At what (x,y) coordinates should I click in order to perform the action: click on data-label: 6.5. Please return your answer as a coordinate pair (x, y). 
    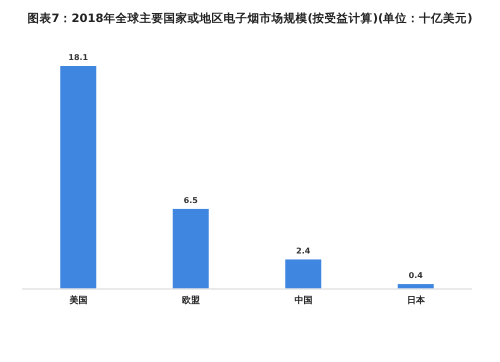
    Looking at the image, I should click on (191, 200).